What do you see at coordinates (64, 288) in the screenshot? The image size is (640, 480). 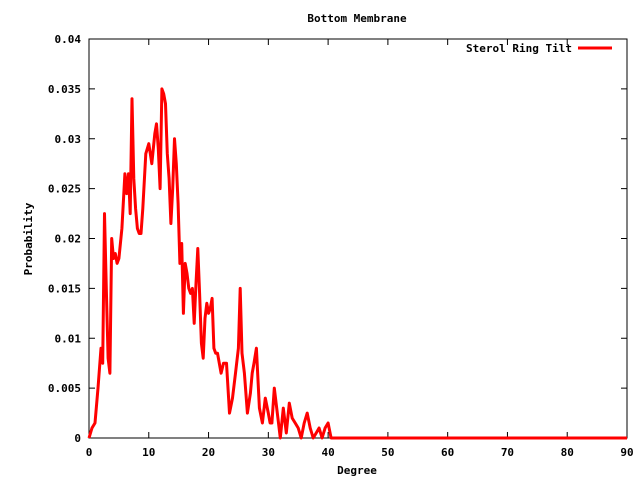 I see `y-tick-label: 0.015` at bounding box center [64, 288].